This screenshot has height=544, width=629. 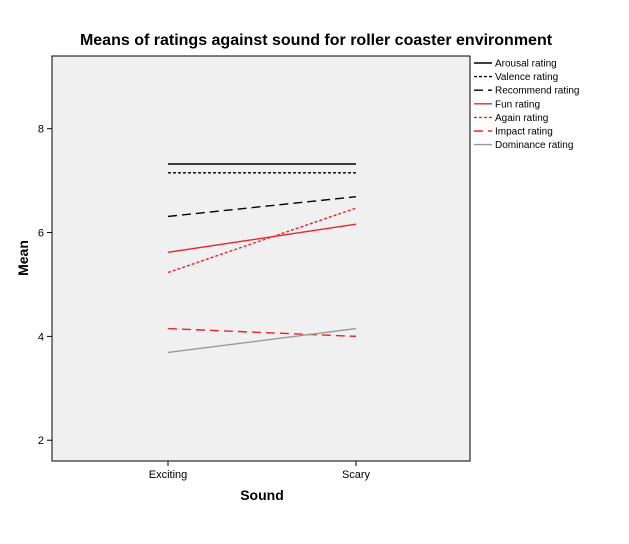 I want to click on y-tick-label: 6, so click(x=41, y=234).